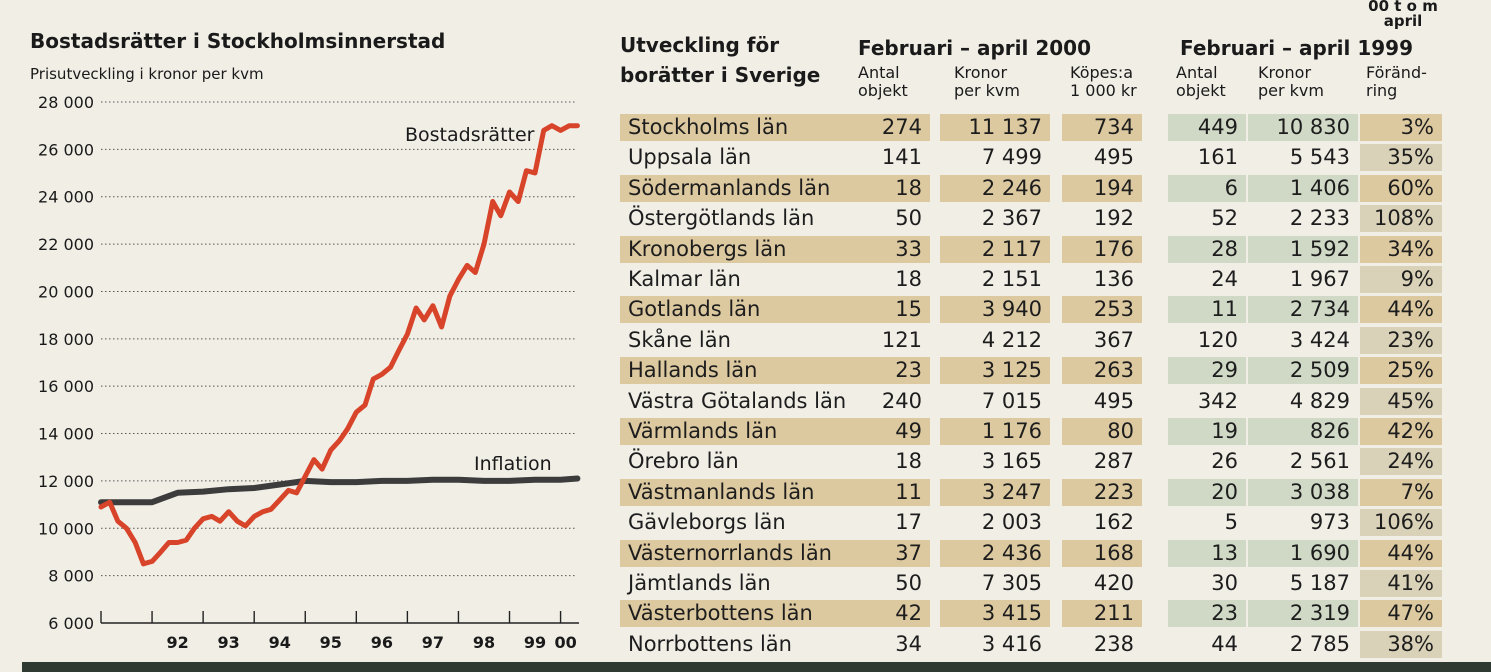 Image resolution: width=1491 pixels, height=672 pixels. I want to click on y-tick-label: 8 000, so click(71, 576).